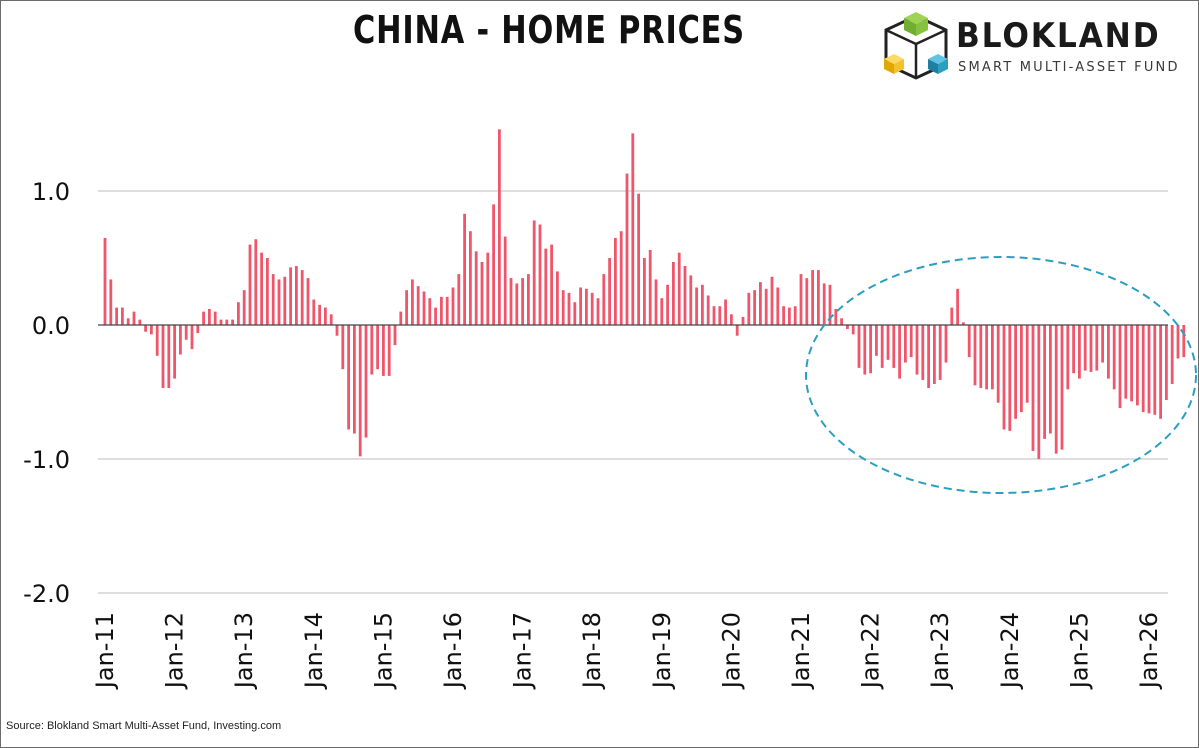 The image size is (1199, 748). I want to click on x-tick-label: Jan-18, so click(592, 651).